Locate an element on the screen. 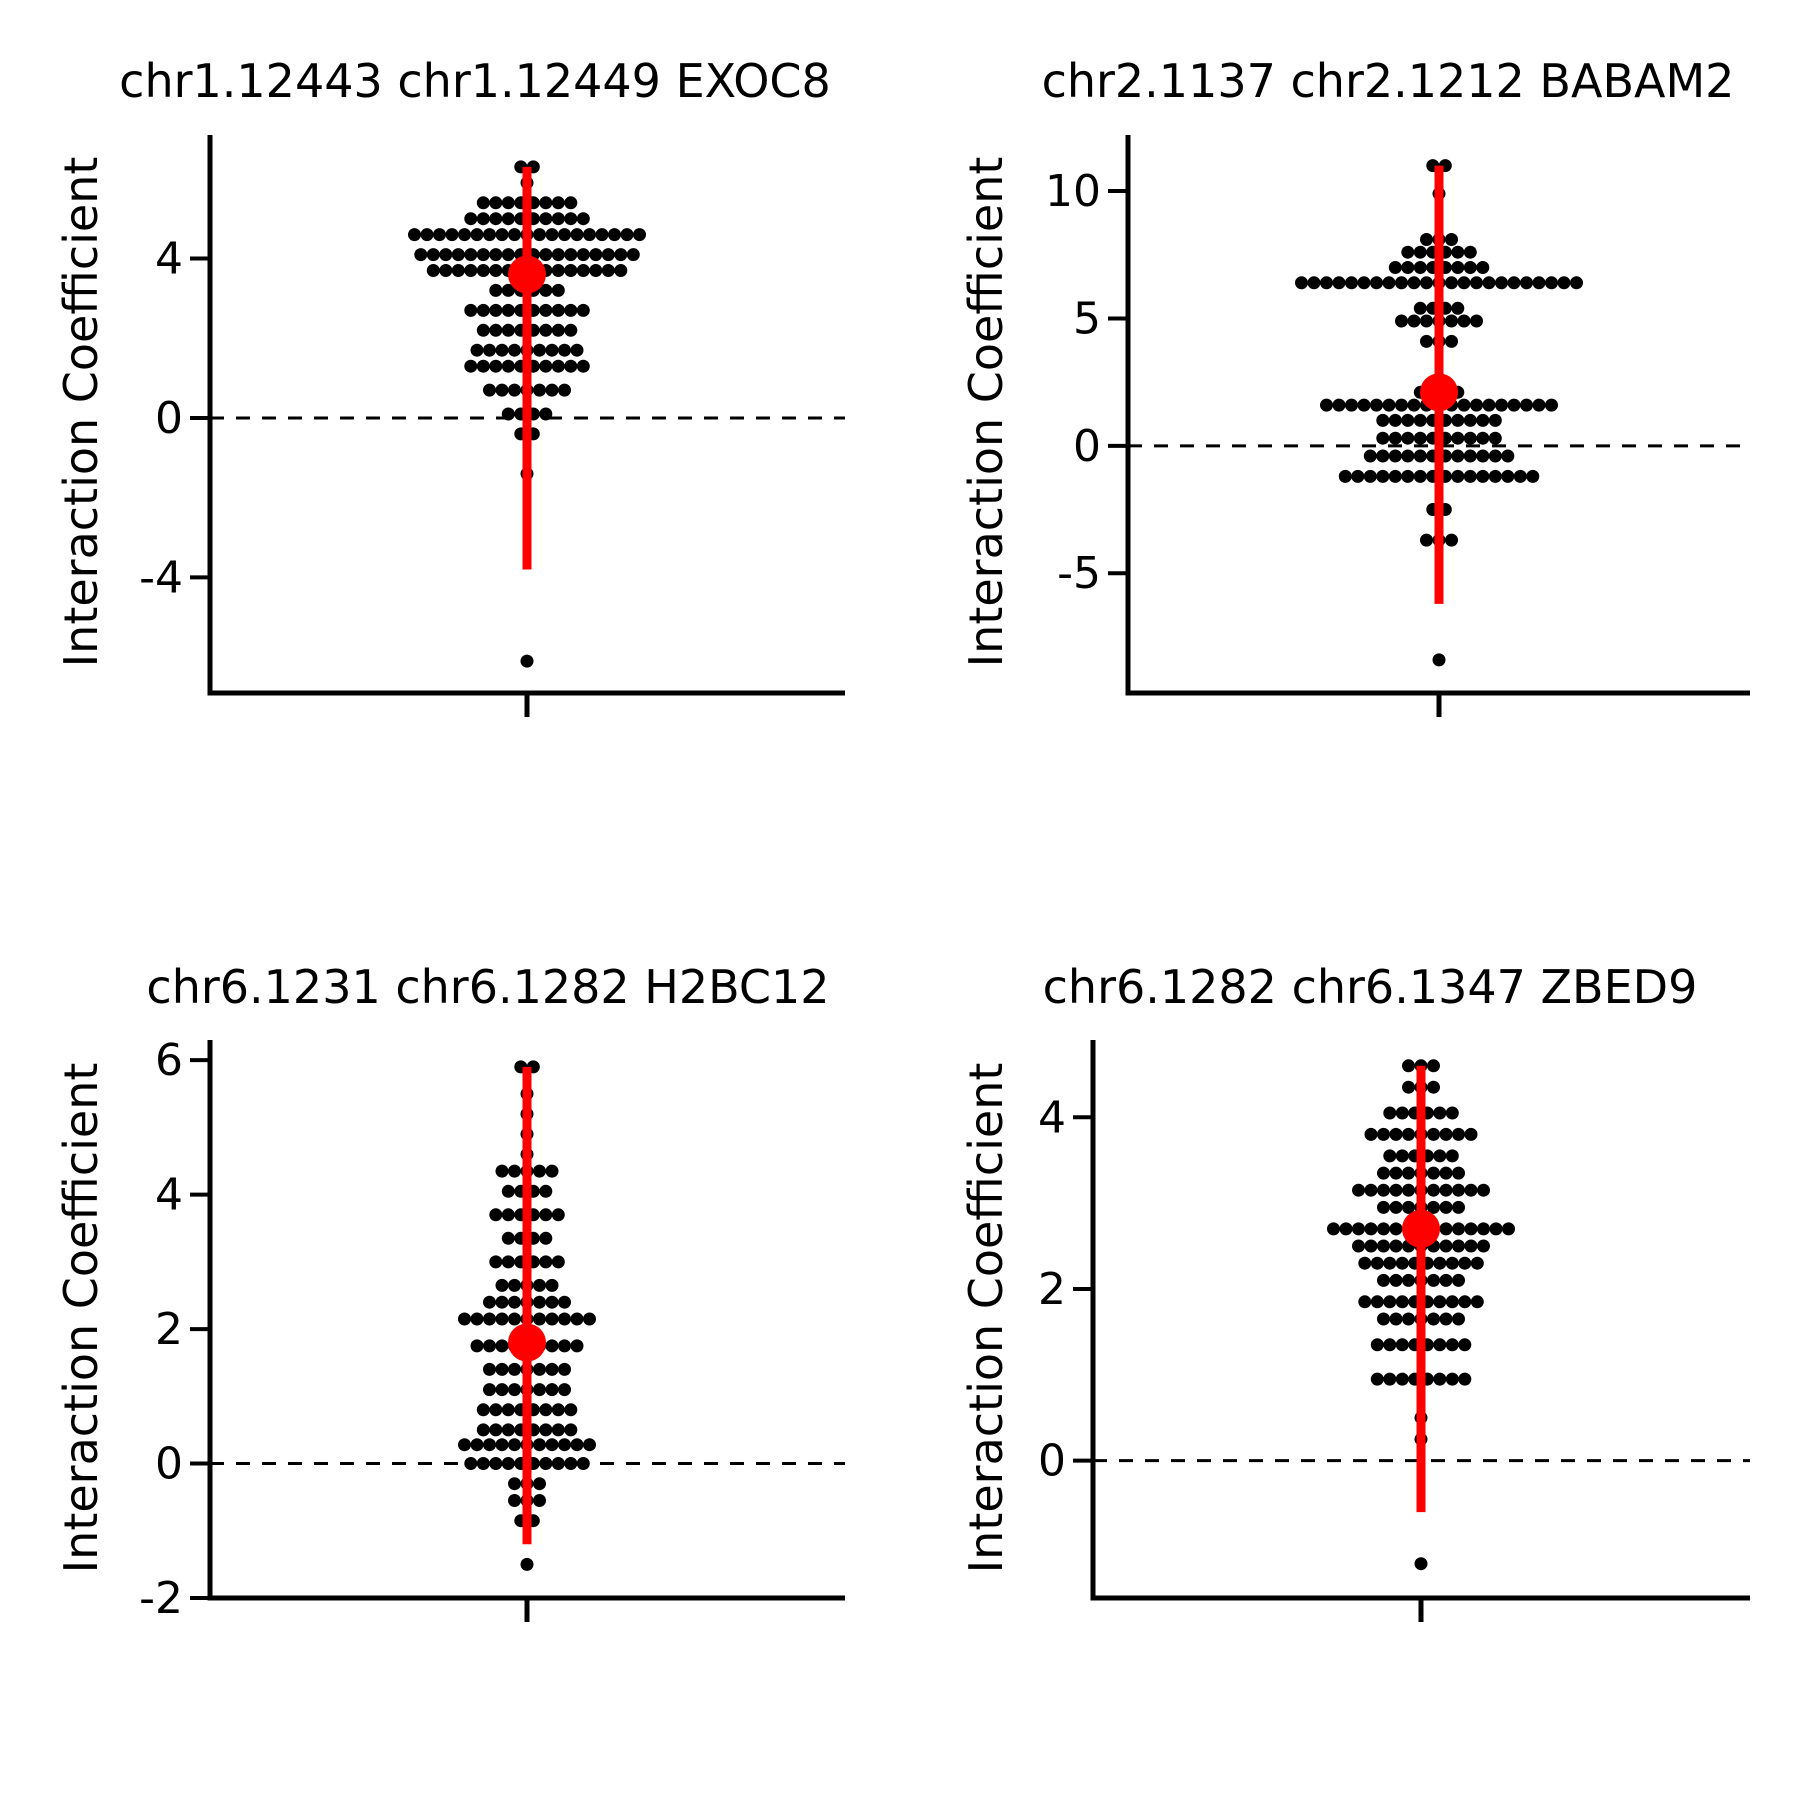 The image size is (1800, 1800). y-tick-label: 10 is located at coordinates (1073, 191).